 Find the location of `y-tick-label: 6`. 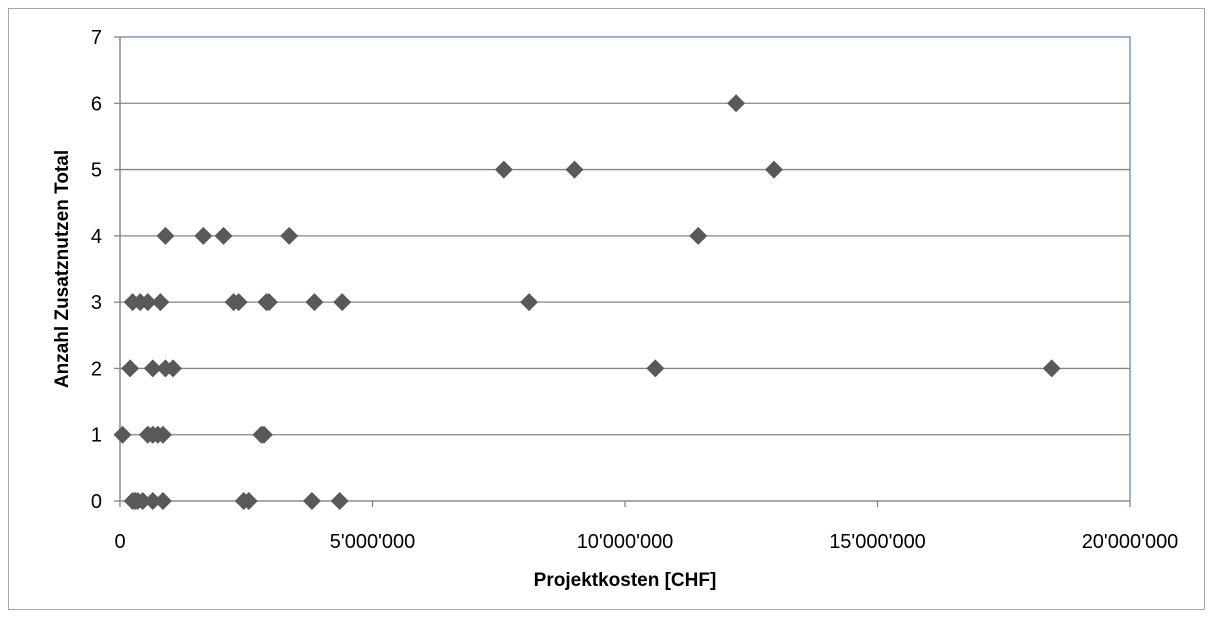

y-tick-label: 6 is located at coordinates (96, 104).